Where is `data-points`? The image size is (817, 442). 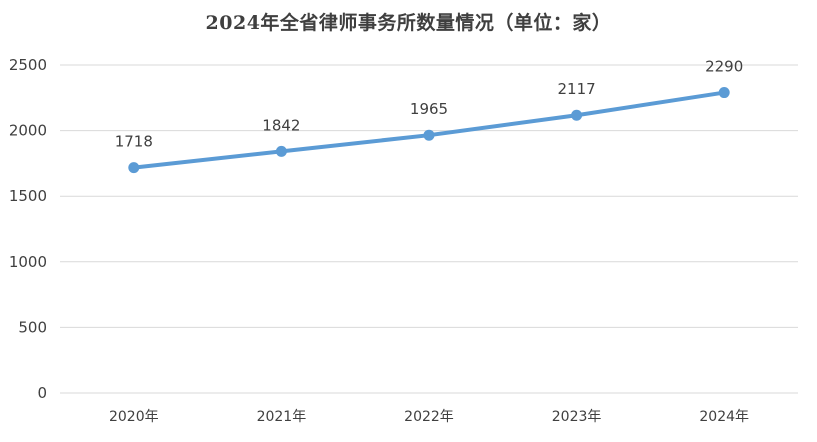 data-points is located at coordinates (429, 130).